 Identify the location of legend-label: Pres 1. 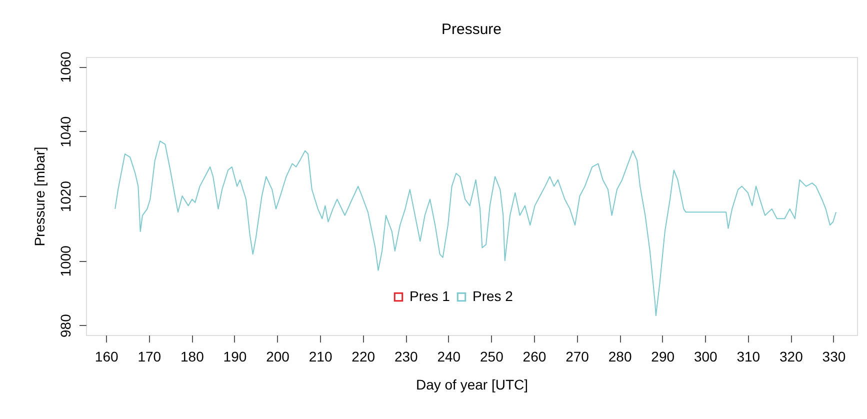
(430, 296).